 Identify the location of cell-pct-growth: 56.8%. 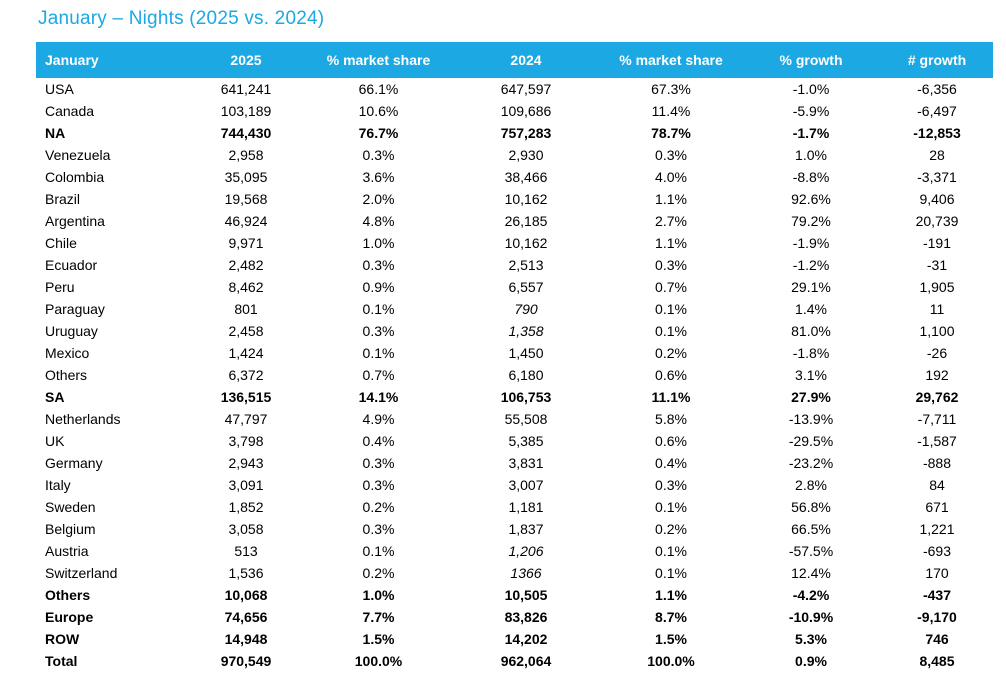
(811, 507).